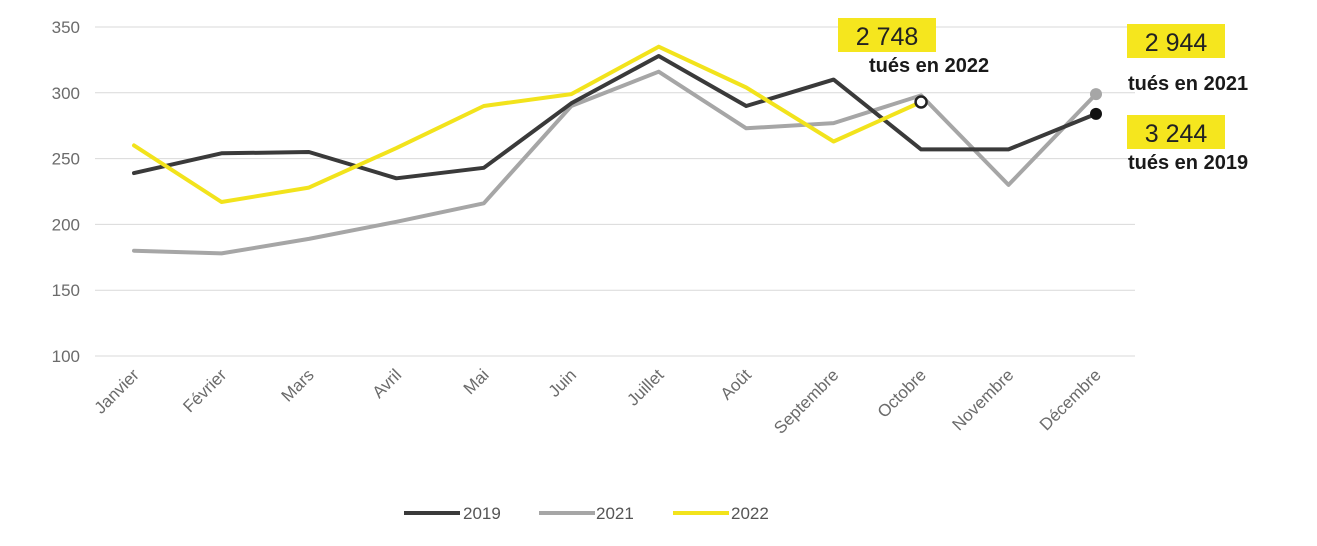 This screenshot has width=1317, height=546. What do you see at coordinates (66, 159) in the screenshot?
I see `y-tick-label: 250` at bounding box center [66, 159].